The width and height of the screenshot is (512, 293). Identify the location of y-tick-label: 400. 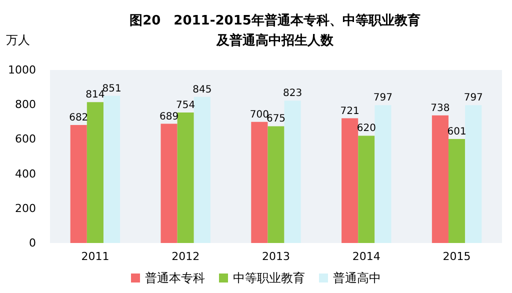
(25, 173).